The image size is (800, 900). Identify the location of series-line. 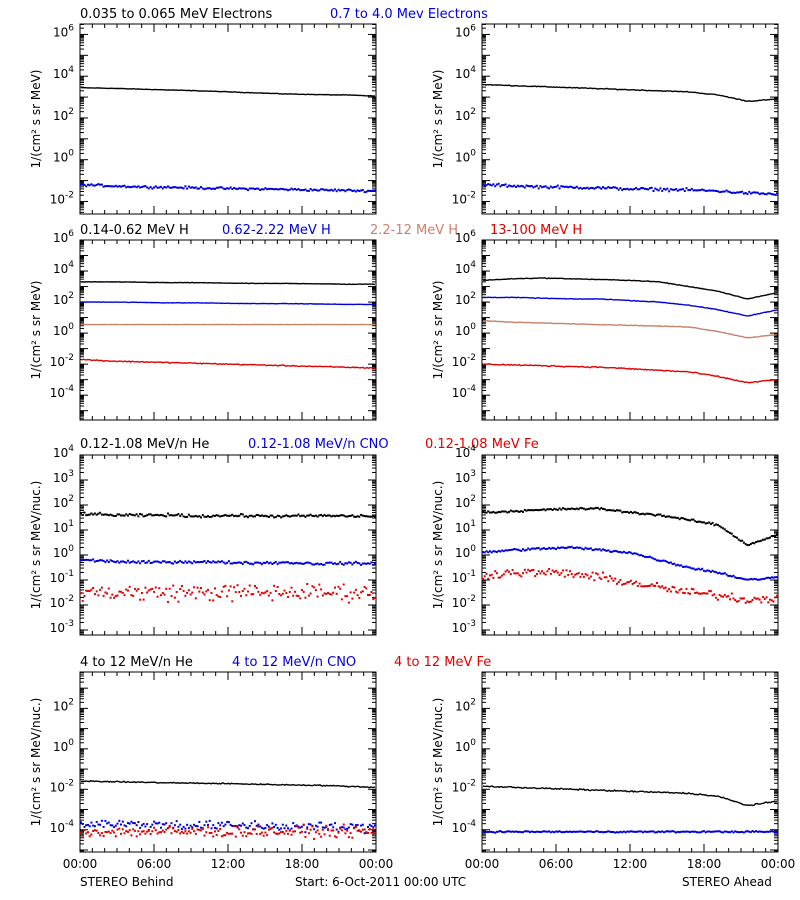
(228, 363).